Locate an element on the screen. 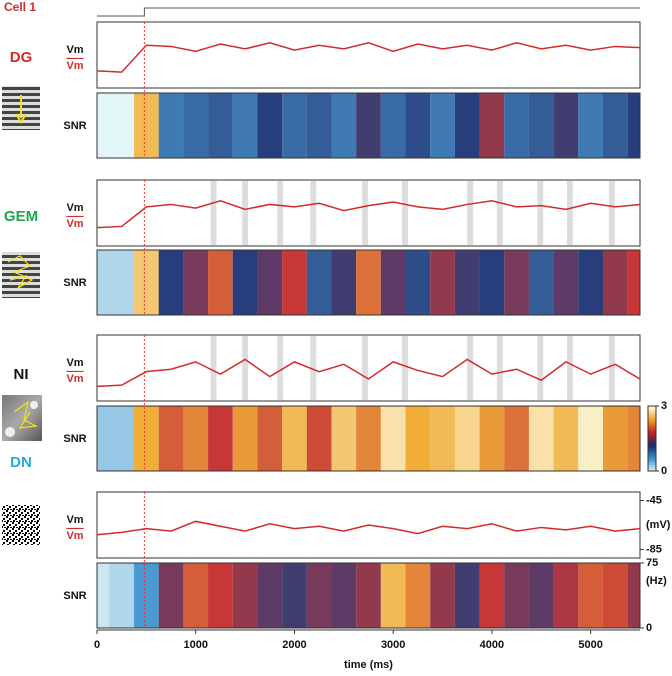  condition-label: DG is located at coordinates (21, 57).